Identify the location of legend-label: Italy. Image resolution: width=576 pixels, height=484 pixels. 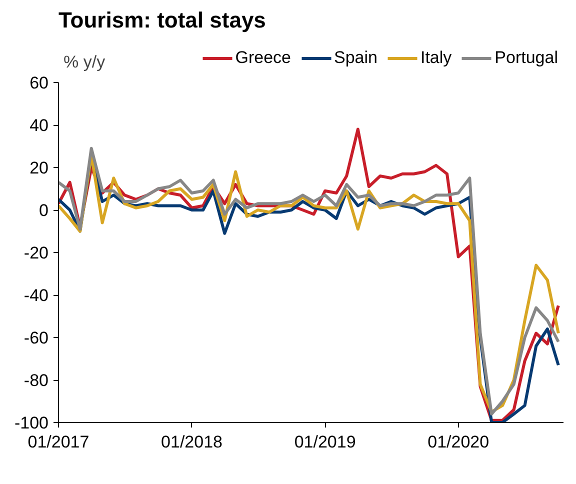
(436, 58).